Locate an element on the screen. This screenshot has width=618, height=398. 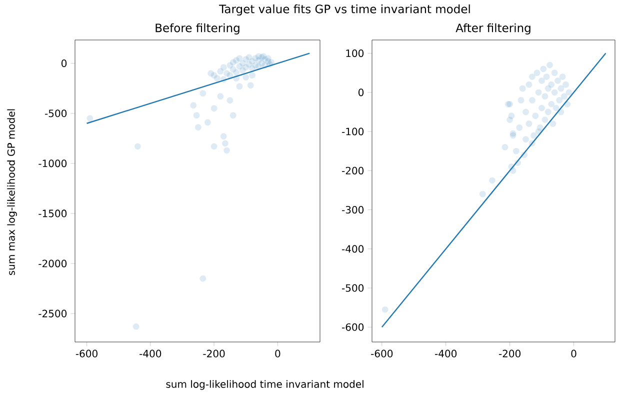
y-tick-label: -1500 is located at coordinates (52, 214).